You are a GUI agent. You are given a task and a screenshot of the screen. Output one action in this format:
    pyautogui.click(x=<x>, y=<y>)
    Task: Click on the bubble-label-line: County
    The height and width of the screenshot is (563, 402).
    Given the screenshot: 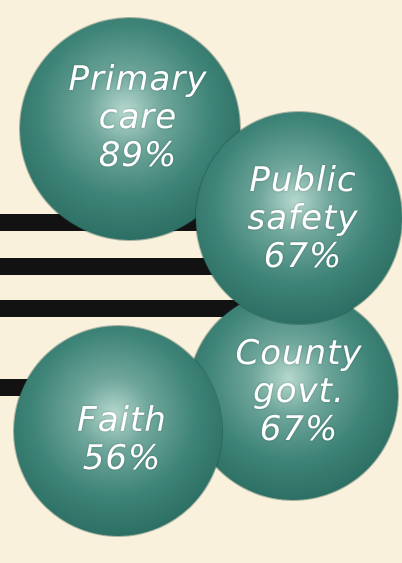 What is the action you would take?
    pyautogui.click(x=299, y=353)
    